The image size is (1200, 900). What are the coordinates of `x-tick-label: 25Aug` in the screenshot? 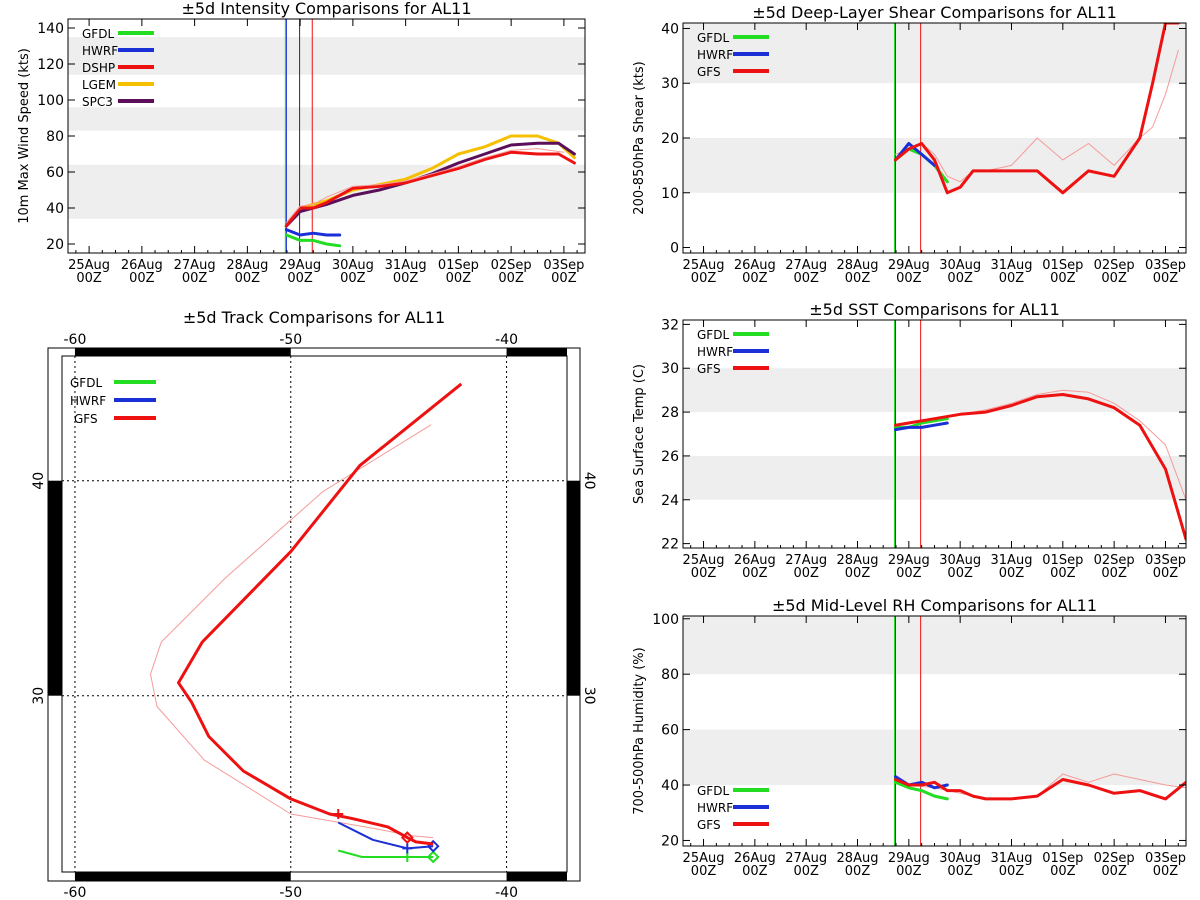 It's located at (704, 265).